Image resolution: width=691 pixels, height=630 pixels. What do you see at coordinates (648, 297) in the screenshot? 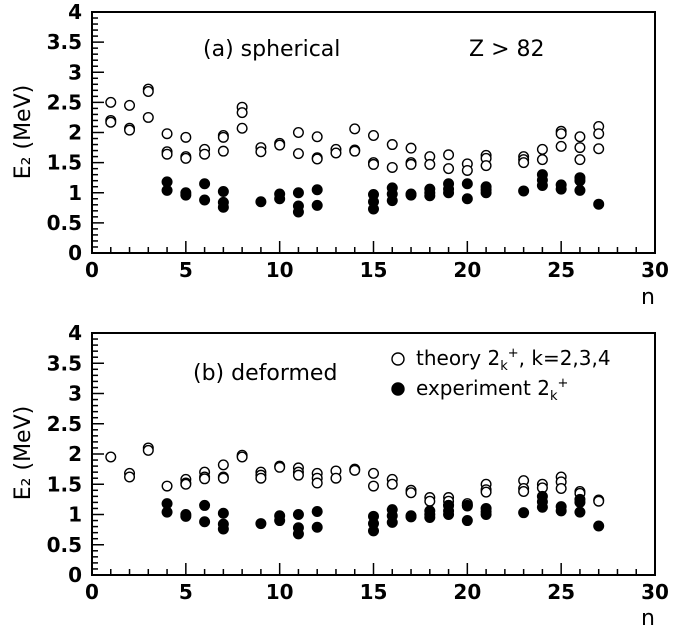
I see `x-axis-title: n` at bounding box center [648, 297].